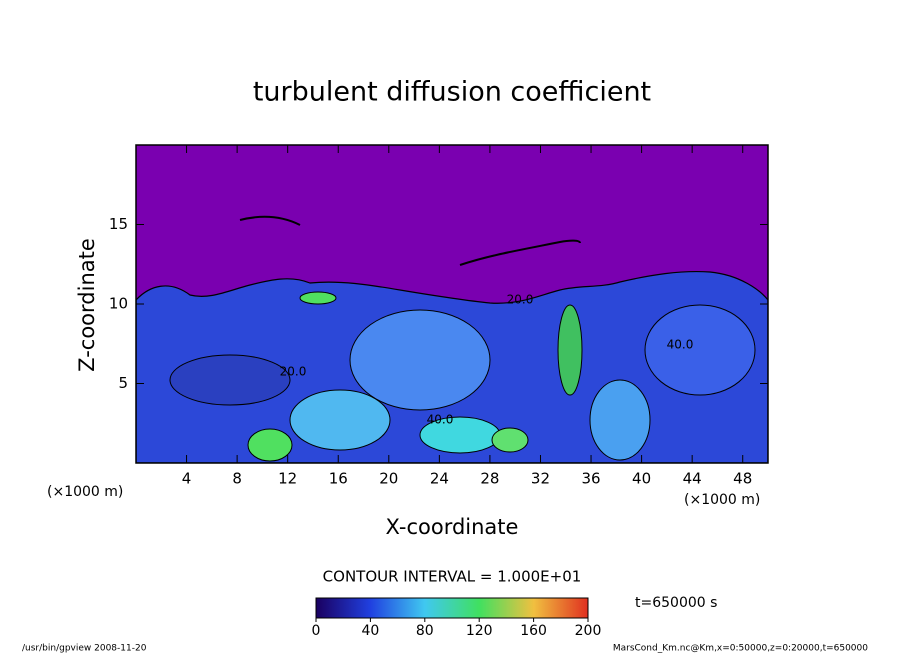 The image size is (904, 654). I want to click on x-tick-label: 28, so click(489, 479).